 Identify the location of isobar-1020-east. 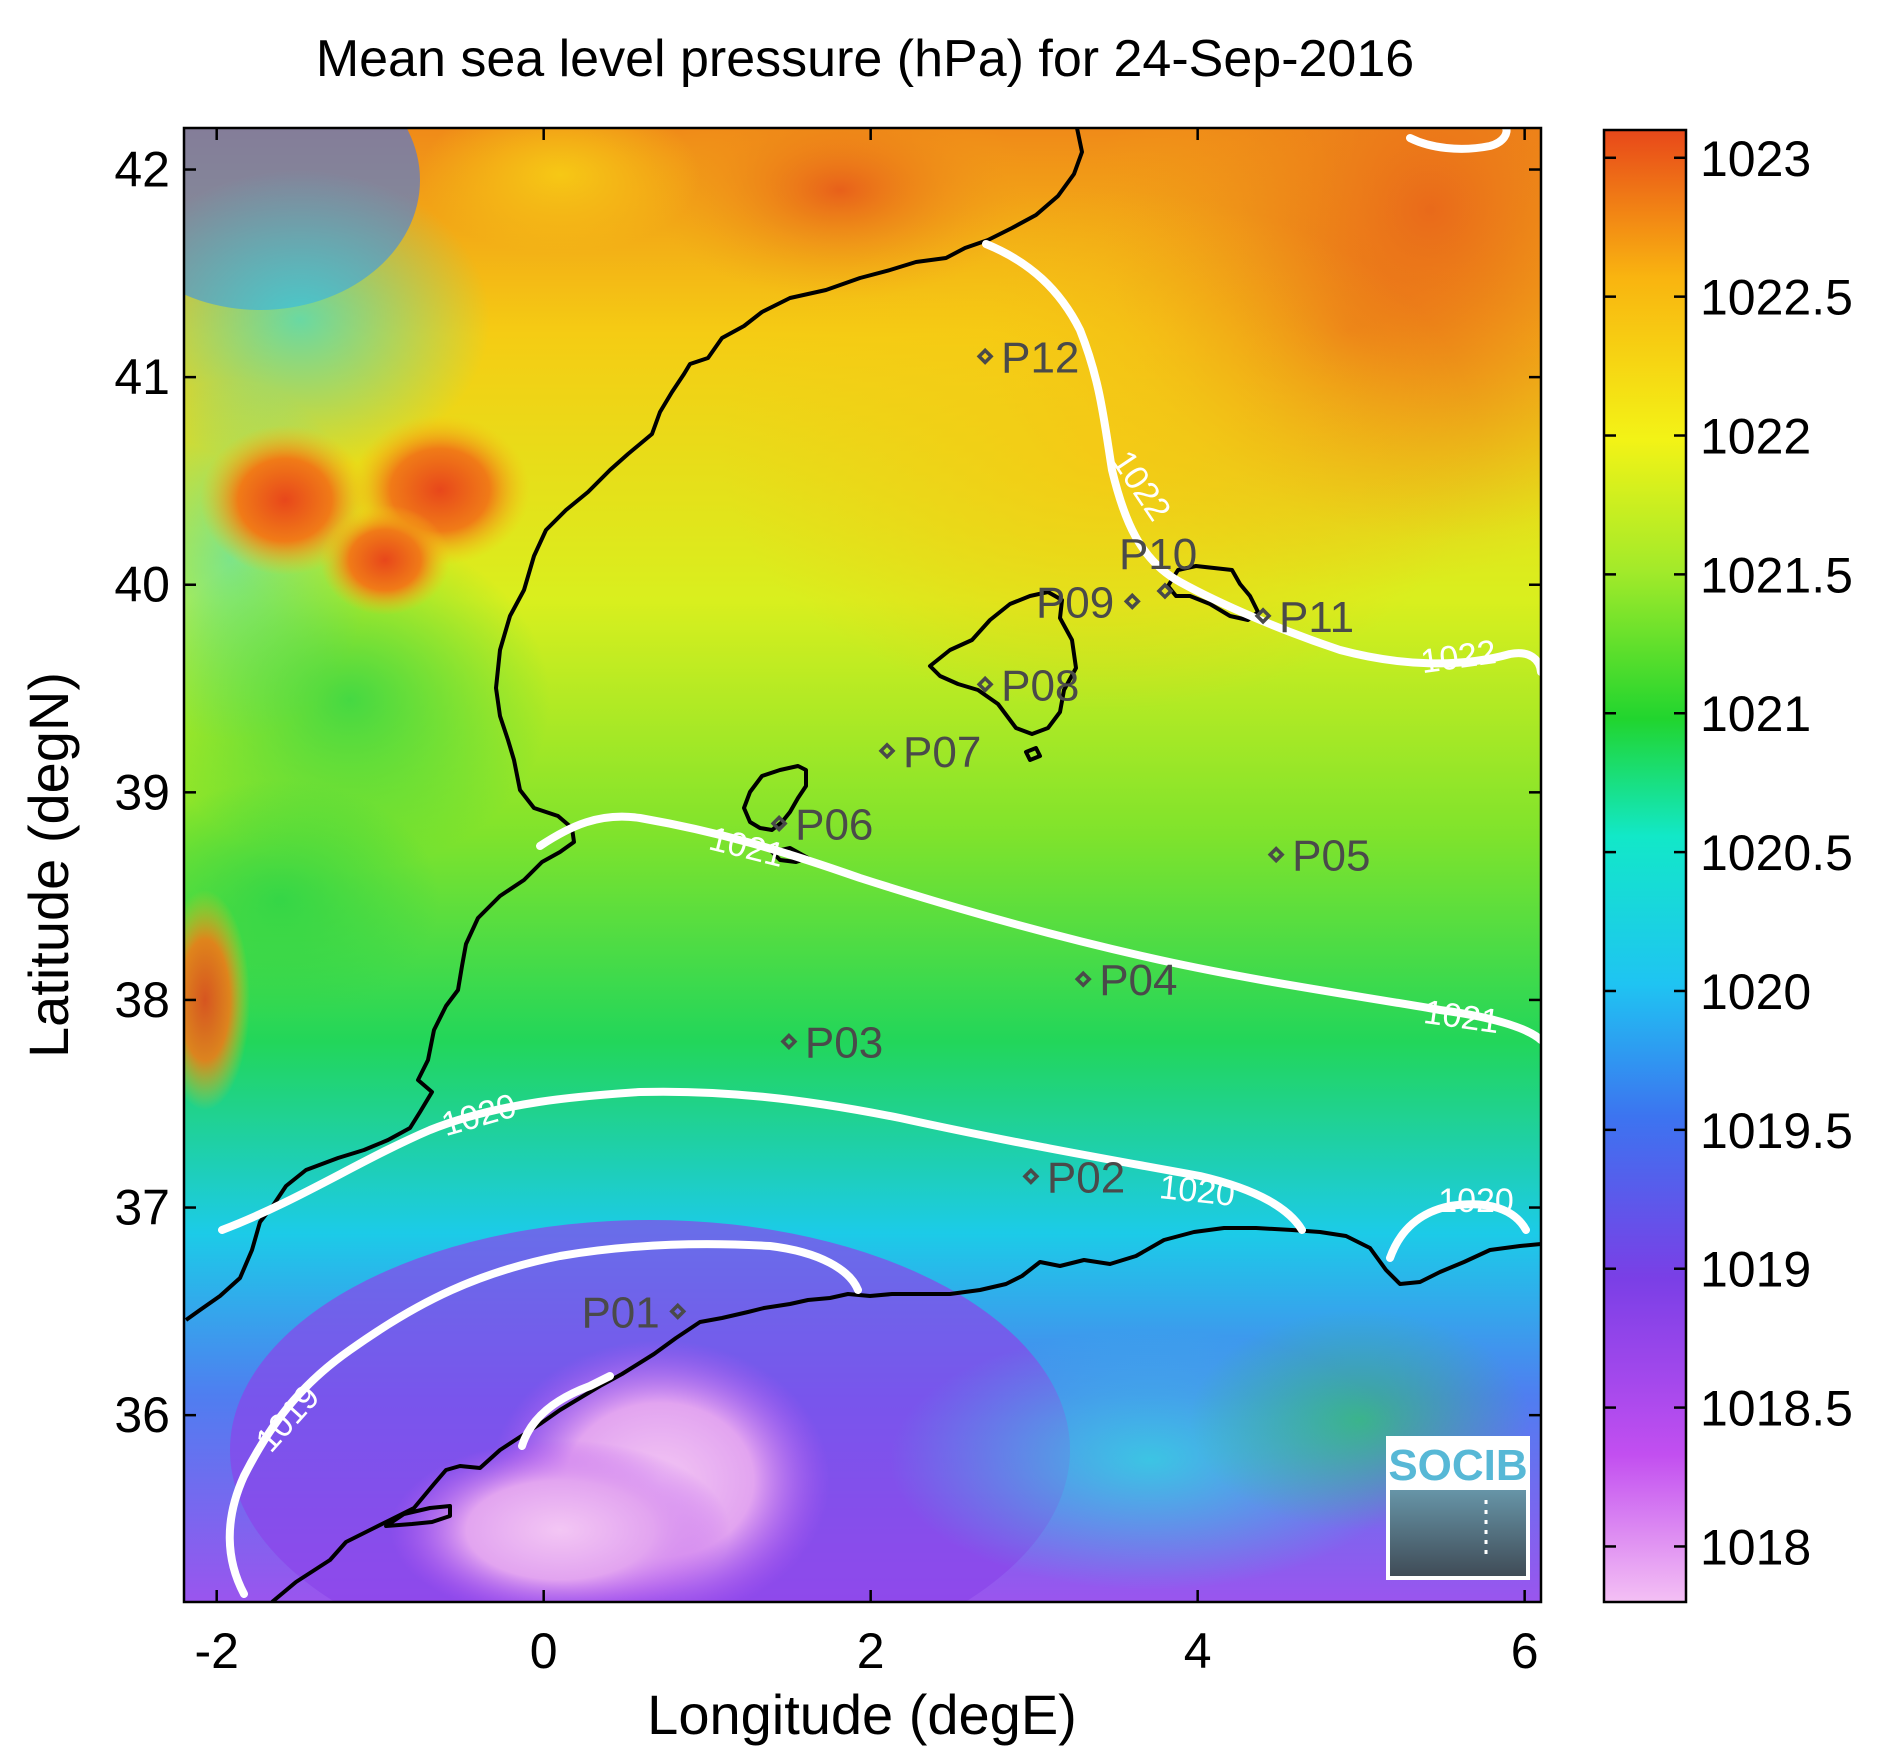
(1458, 1231).